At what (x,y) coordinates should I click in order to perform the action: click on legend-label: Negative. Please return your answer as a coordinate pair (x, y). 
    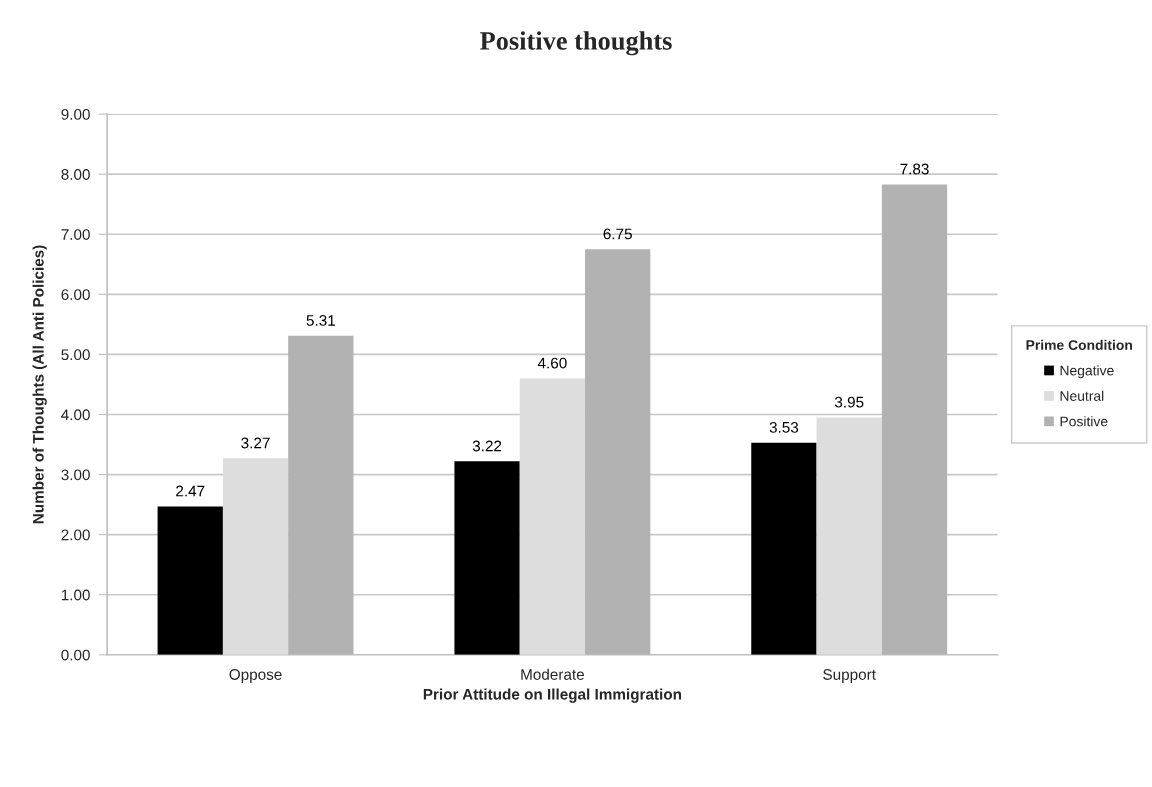
    Looking at the image, I should click on (1087, 372).